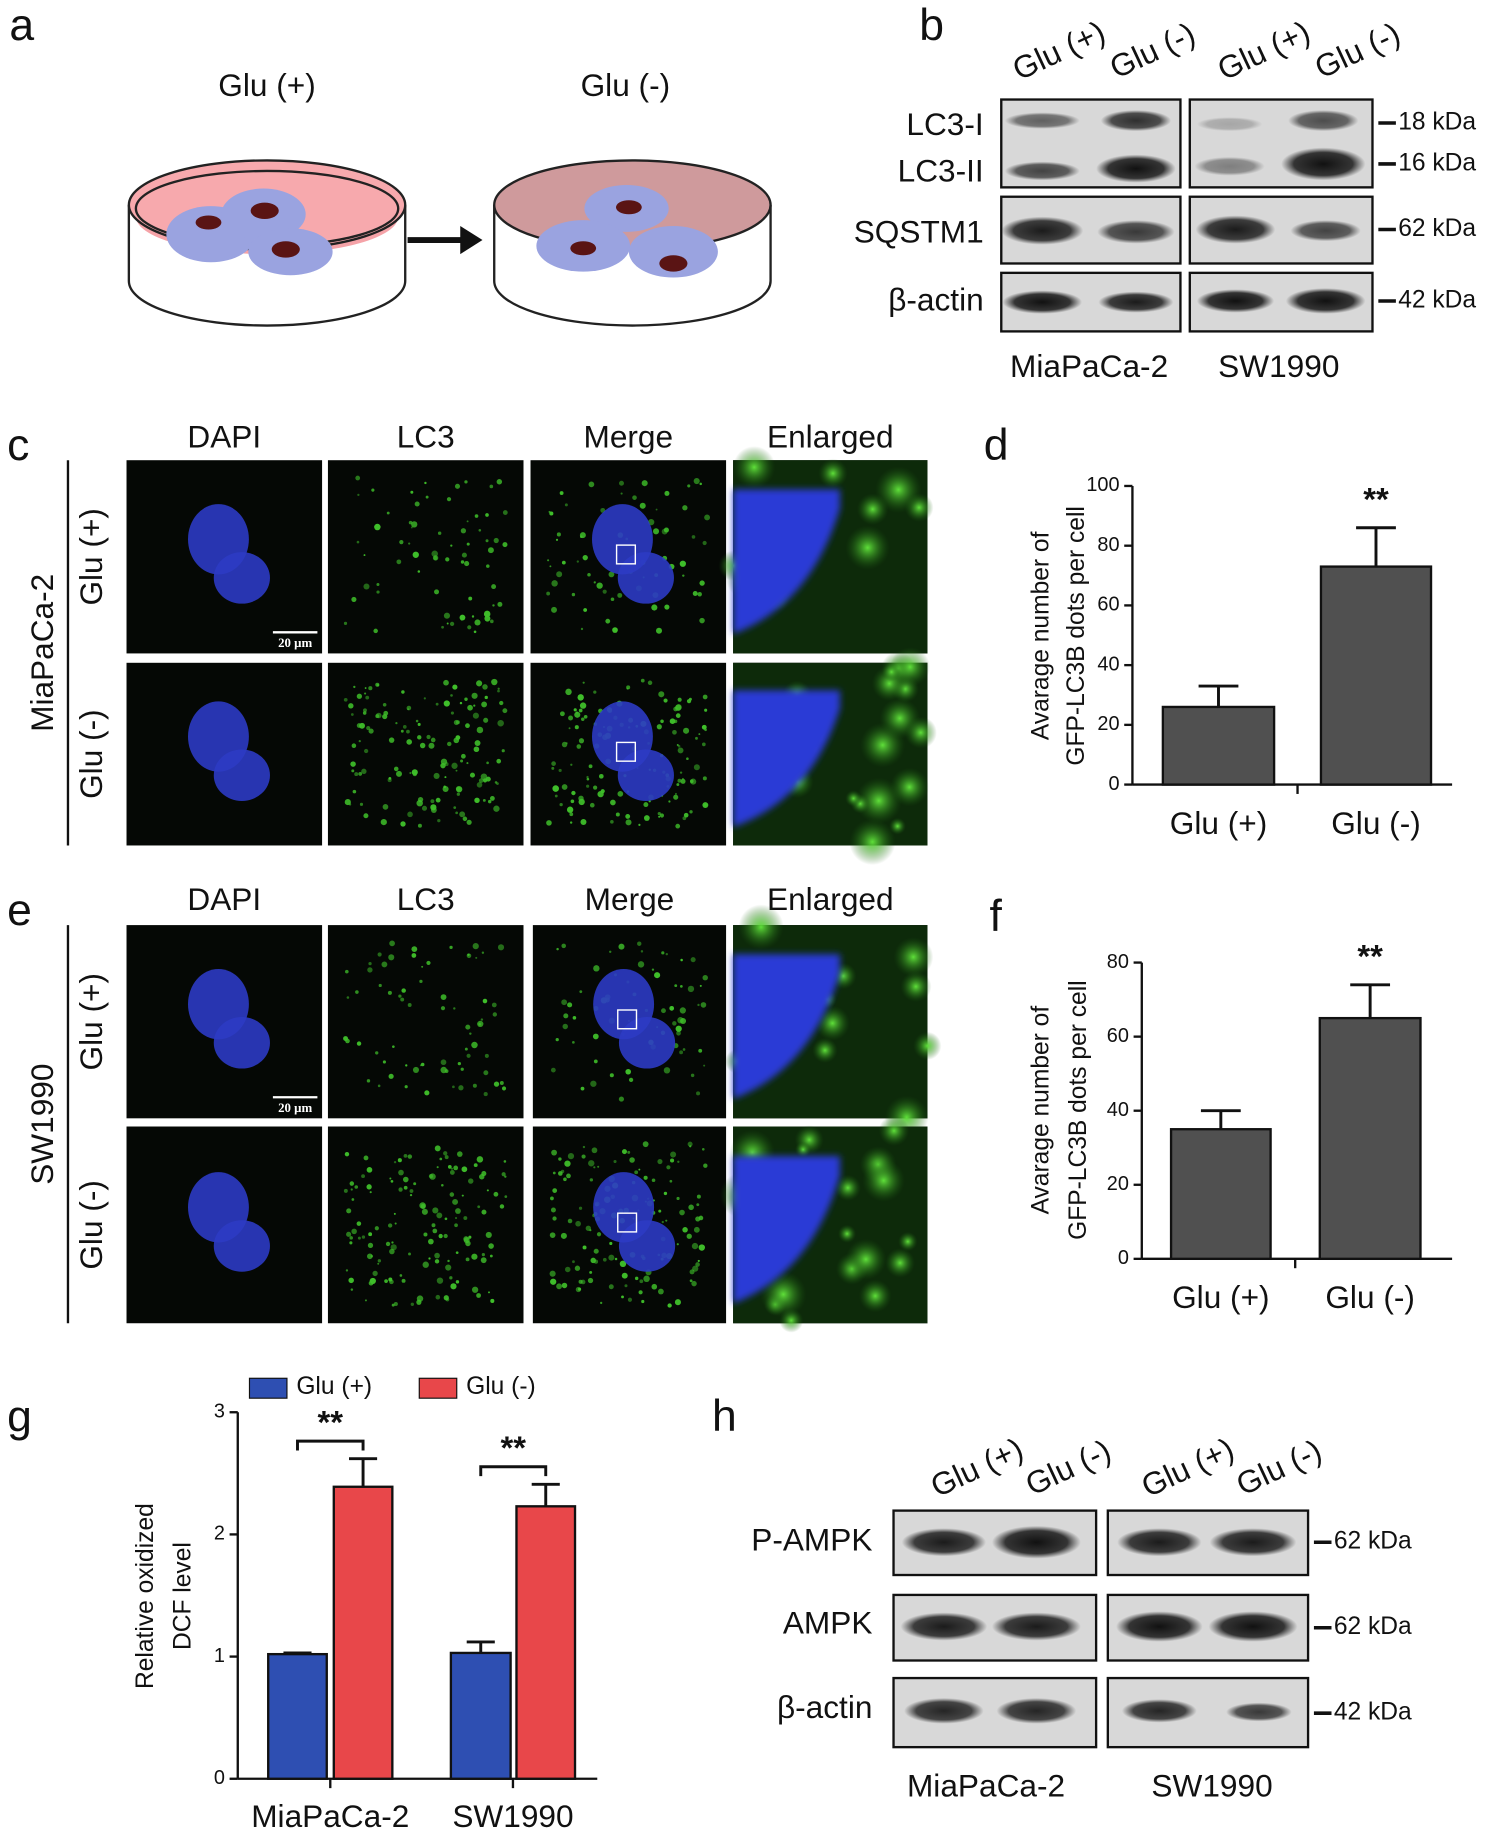 This screenshot has height=1842, width=1499. What do you see at coordinates (1370, 956) in the screenshot?
I see `significance: **` at bounding box center [1370, 956].